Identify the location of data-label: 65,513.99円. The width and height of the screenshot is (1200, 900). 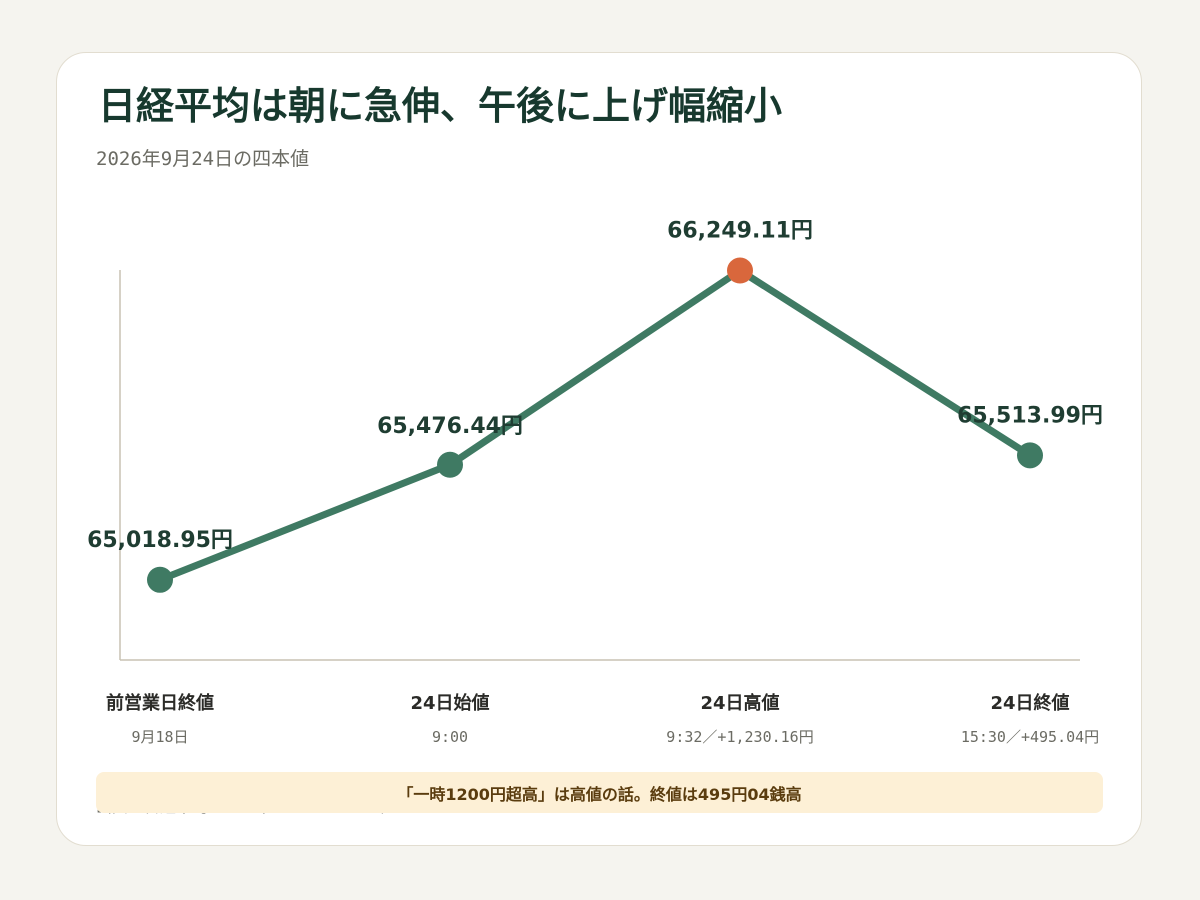
(1030, 415).